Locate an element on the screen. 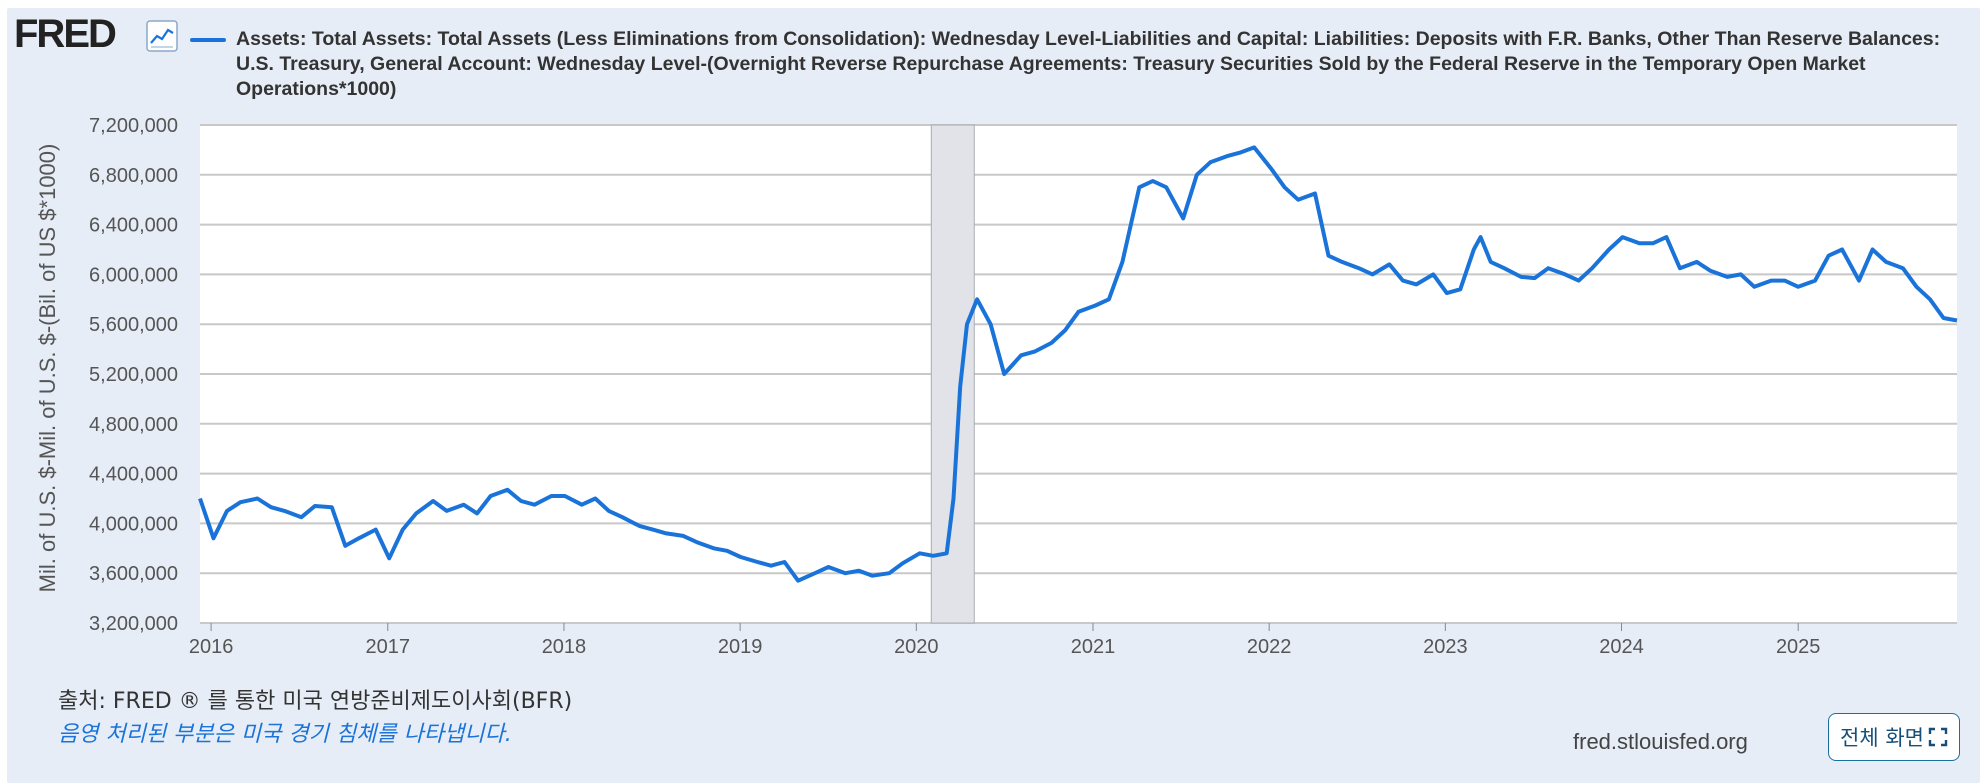 The width and height of the screenshot is (1987, 783). x-tick-label: 2021 is located at coordinates (1093, 647).